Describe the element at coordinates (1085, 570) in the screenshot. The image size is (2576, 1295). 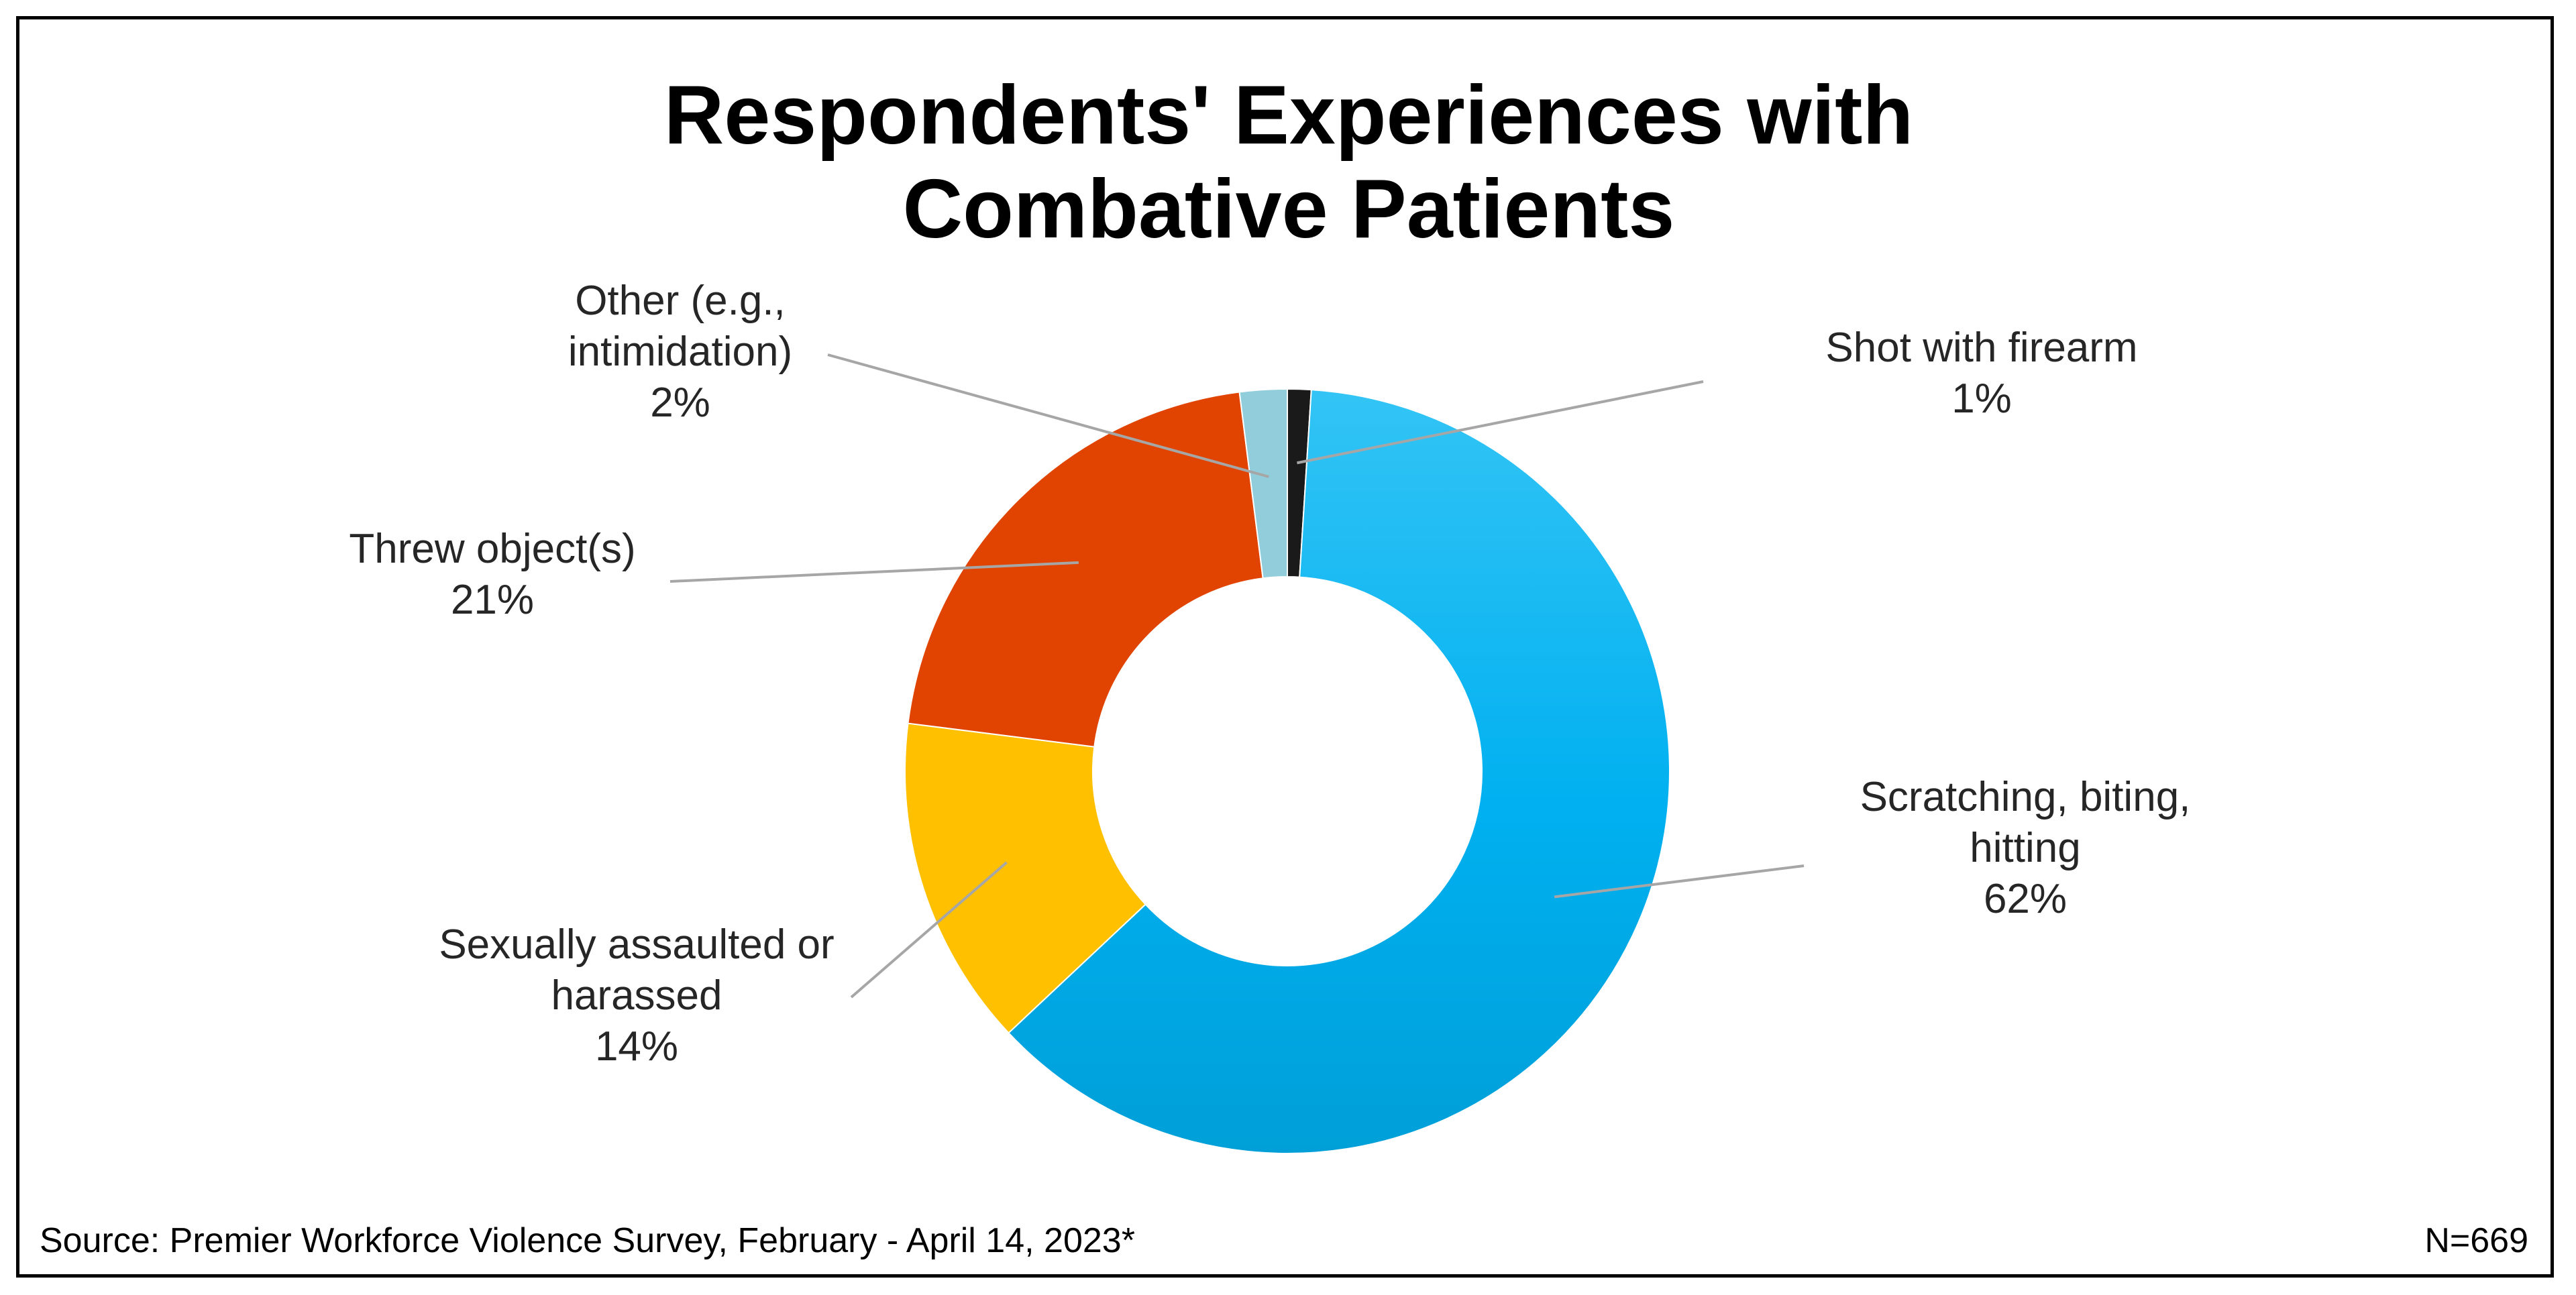
I see `slice-threw-object-s` at that location.